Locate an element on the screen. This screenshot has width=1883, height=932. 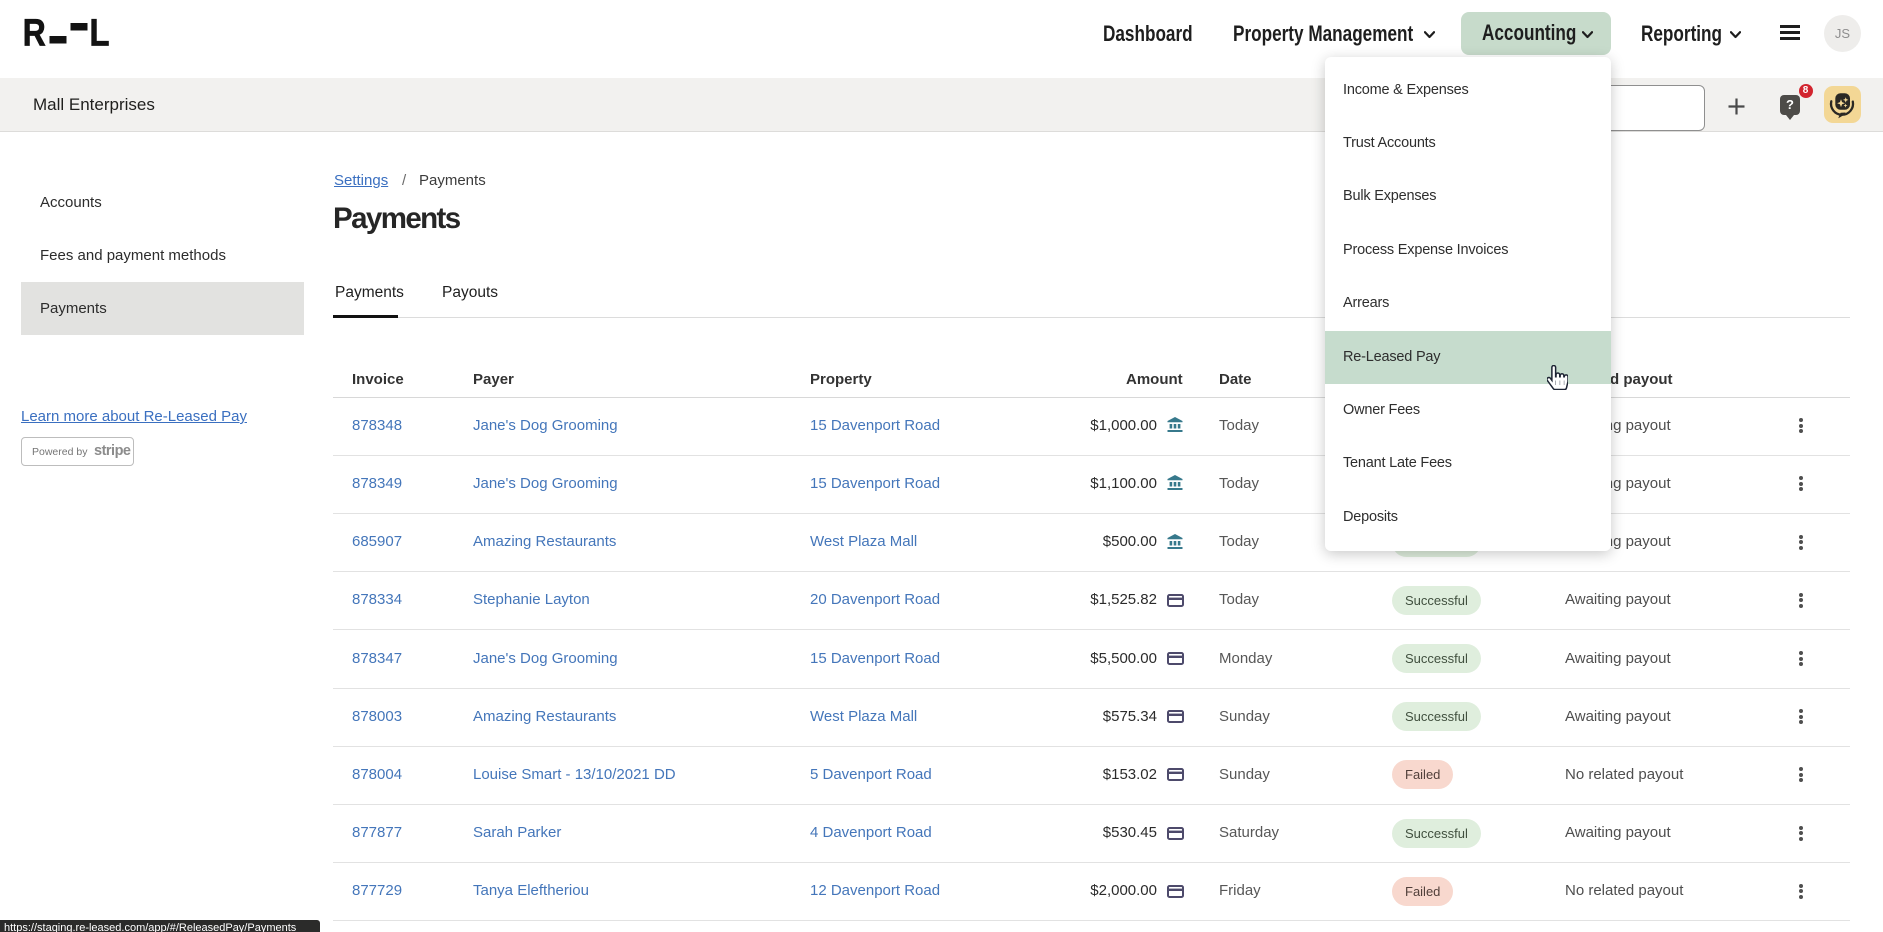
svg-text: L is located at coordinates (100, 32).